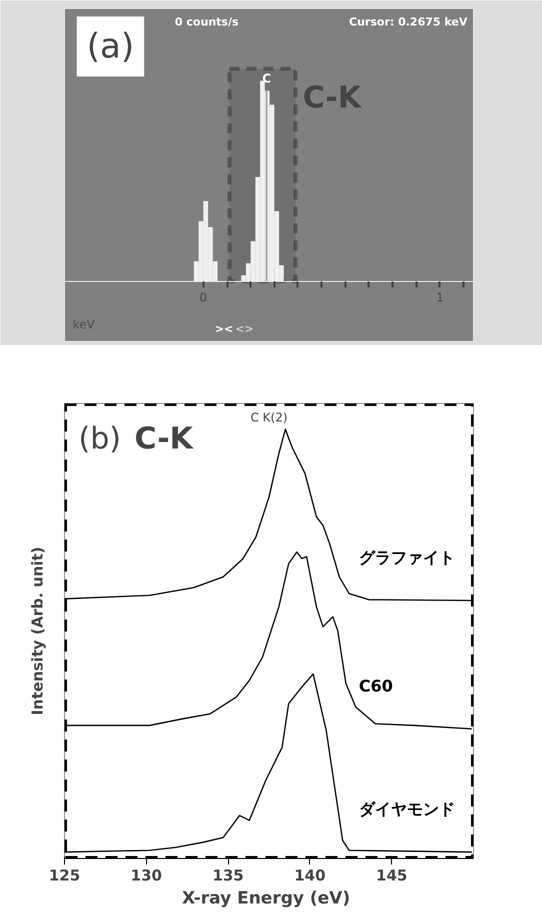  I want to click on chart-title: (a), so click(110, 46).